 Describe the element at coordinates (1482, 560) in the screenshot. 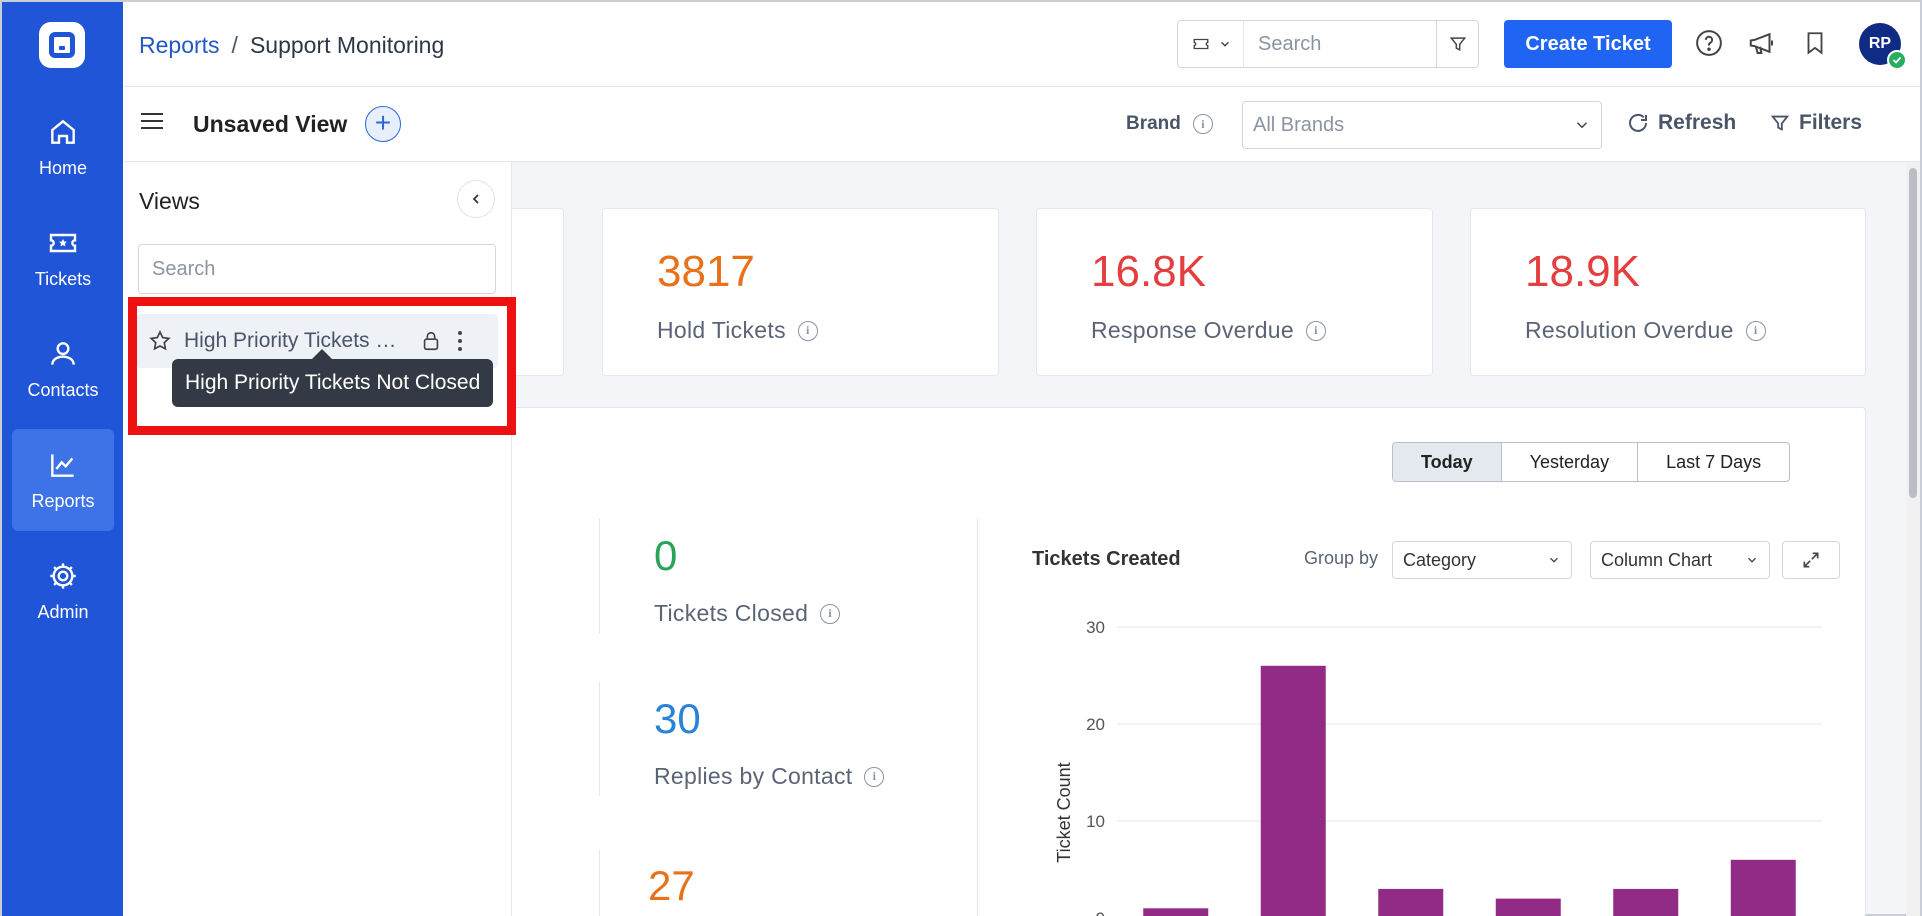

I see `group-by-select: Category` at that location.